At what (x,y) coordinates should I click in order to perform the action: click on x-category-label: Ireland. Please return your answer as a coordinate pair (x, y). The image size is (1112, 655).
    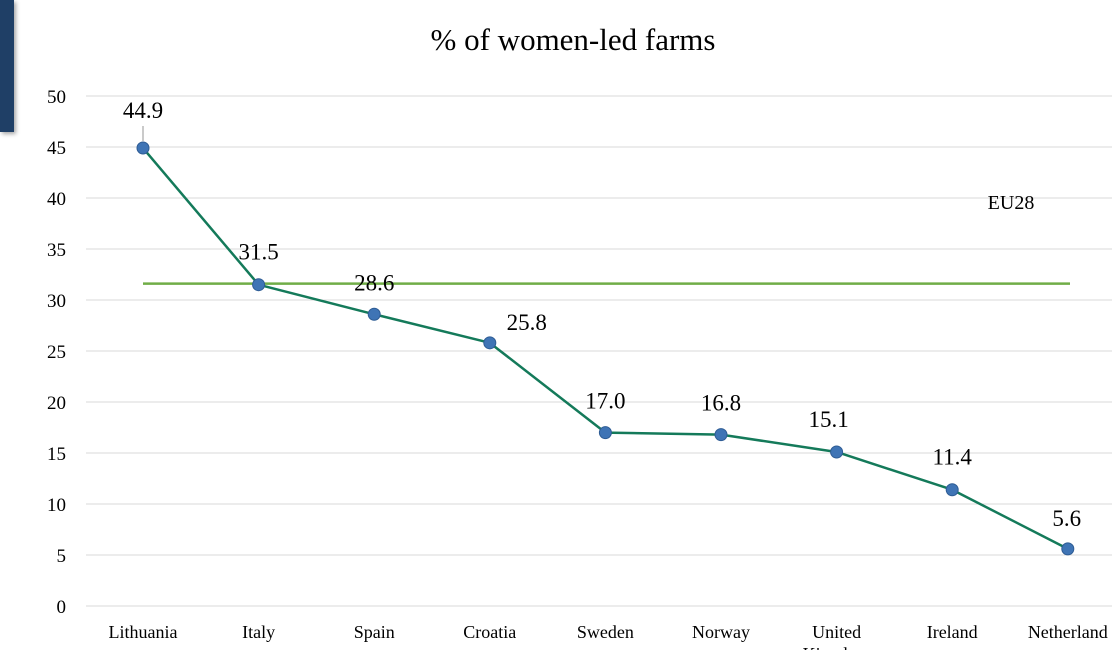
    Looking at the image, I should click on (952, 632).